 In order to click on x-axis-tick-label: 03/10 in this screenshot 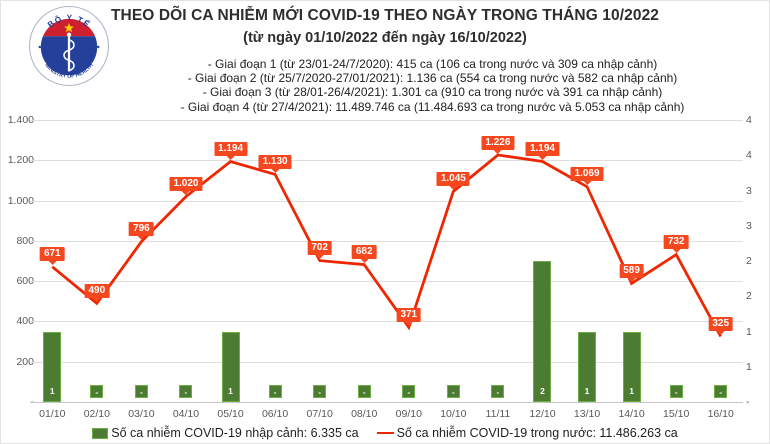, I will do `click(141, 414)`.